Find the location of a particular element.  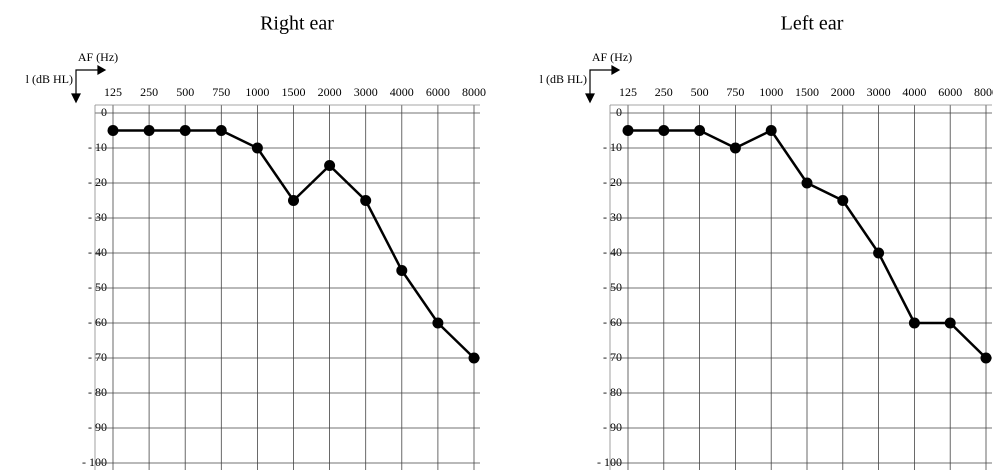

chart-title: Left ear is located at coordinates (812, 24).